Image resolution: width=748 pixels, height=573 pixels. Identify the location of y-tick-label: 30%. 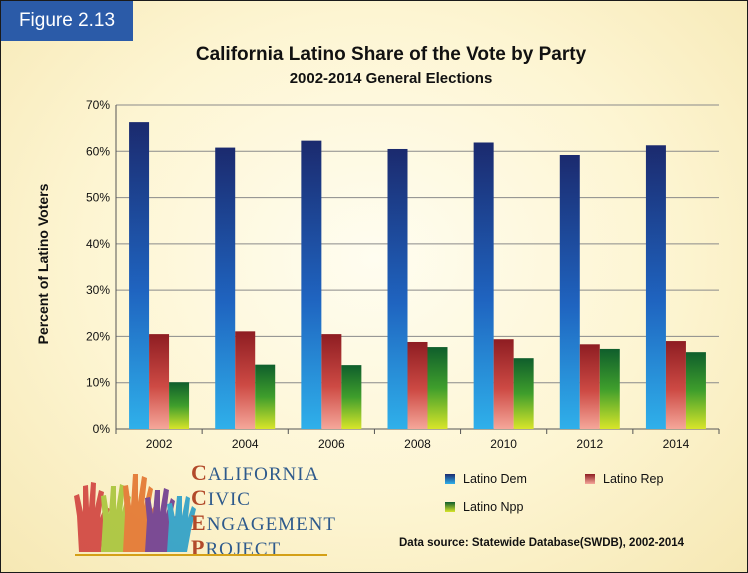
(98, 290).